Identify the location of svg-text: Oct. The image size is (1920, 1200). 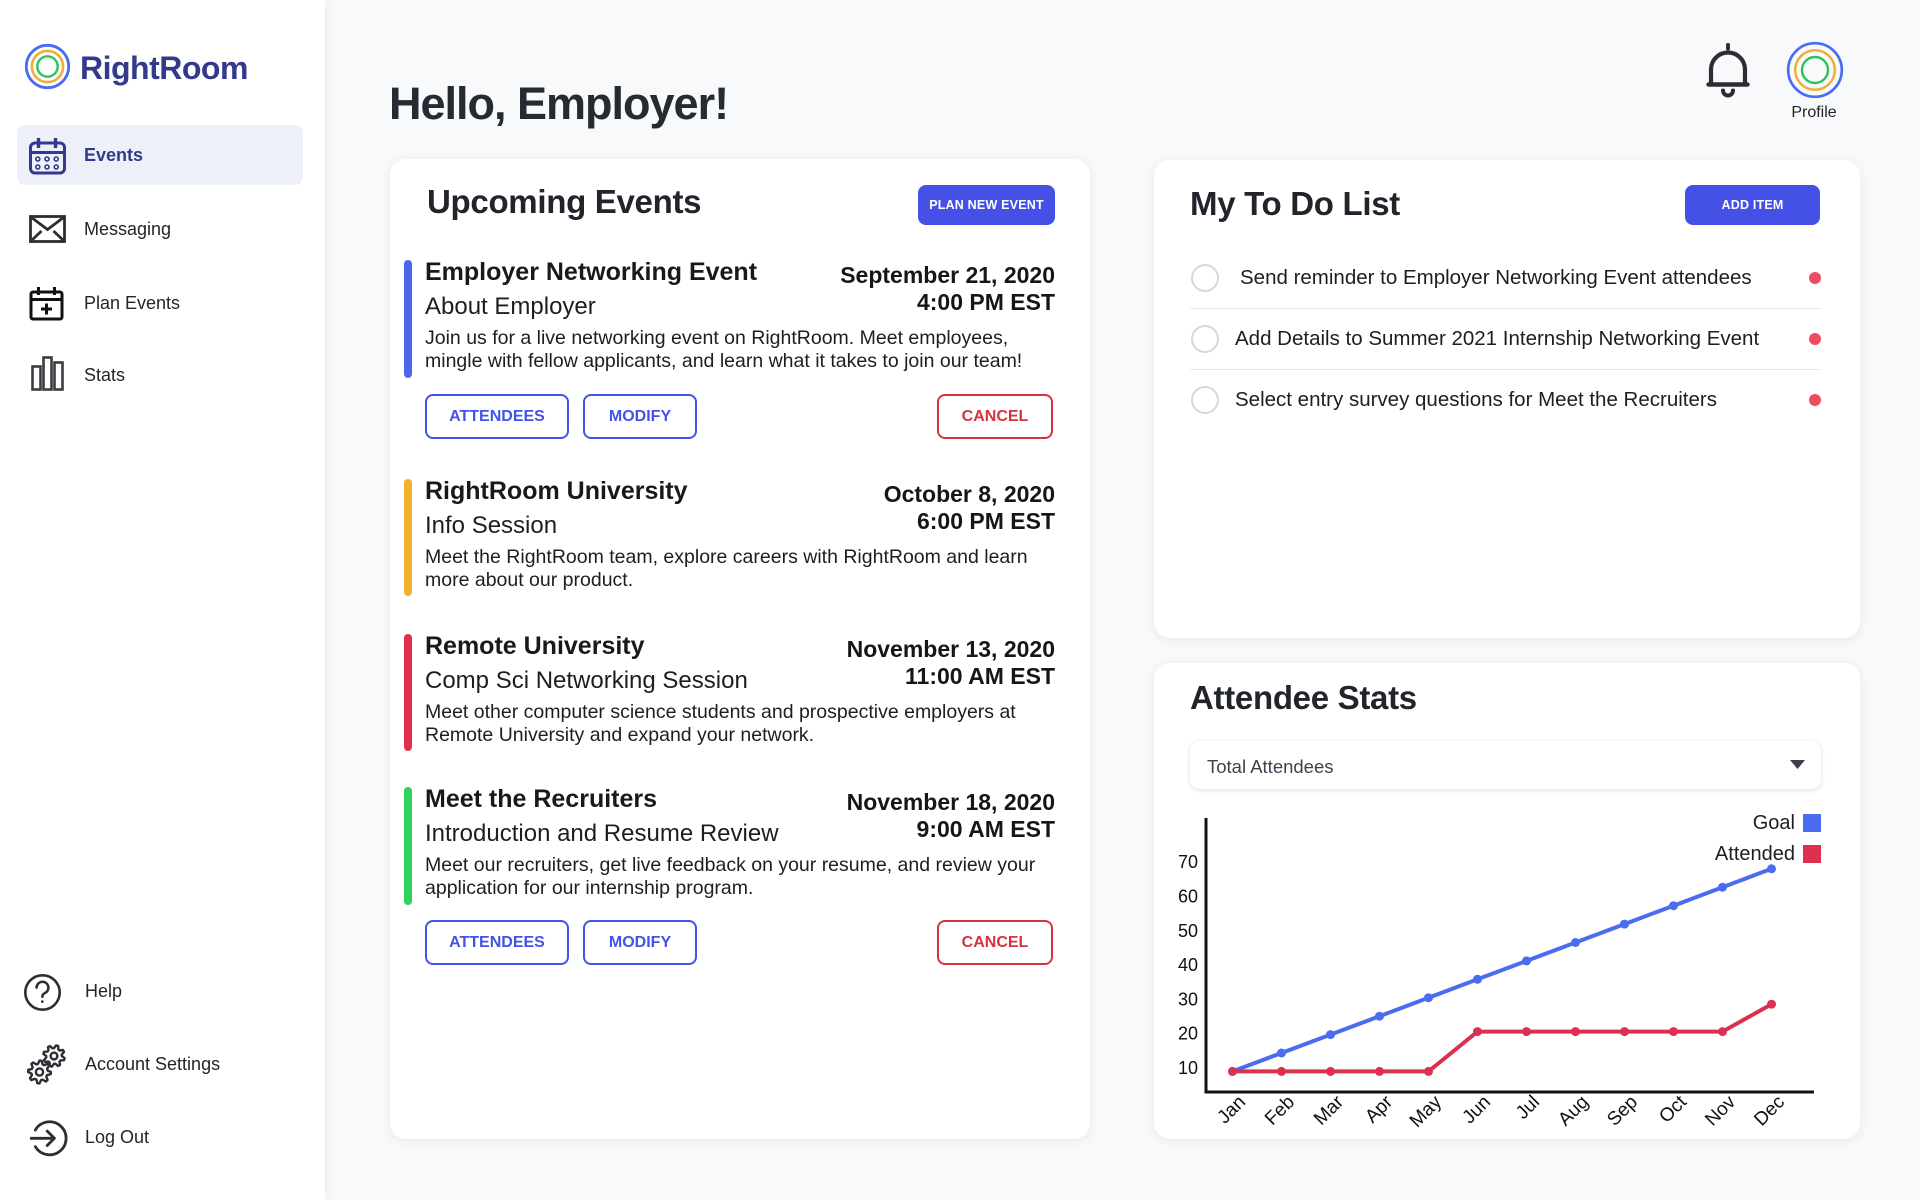
(1673, 1109).